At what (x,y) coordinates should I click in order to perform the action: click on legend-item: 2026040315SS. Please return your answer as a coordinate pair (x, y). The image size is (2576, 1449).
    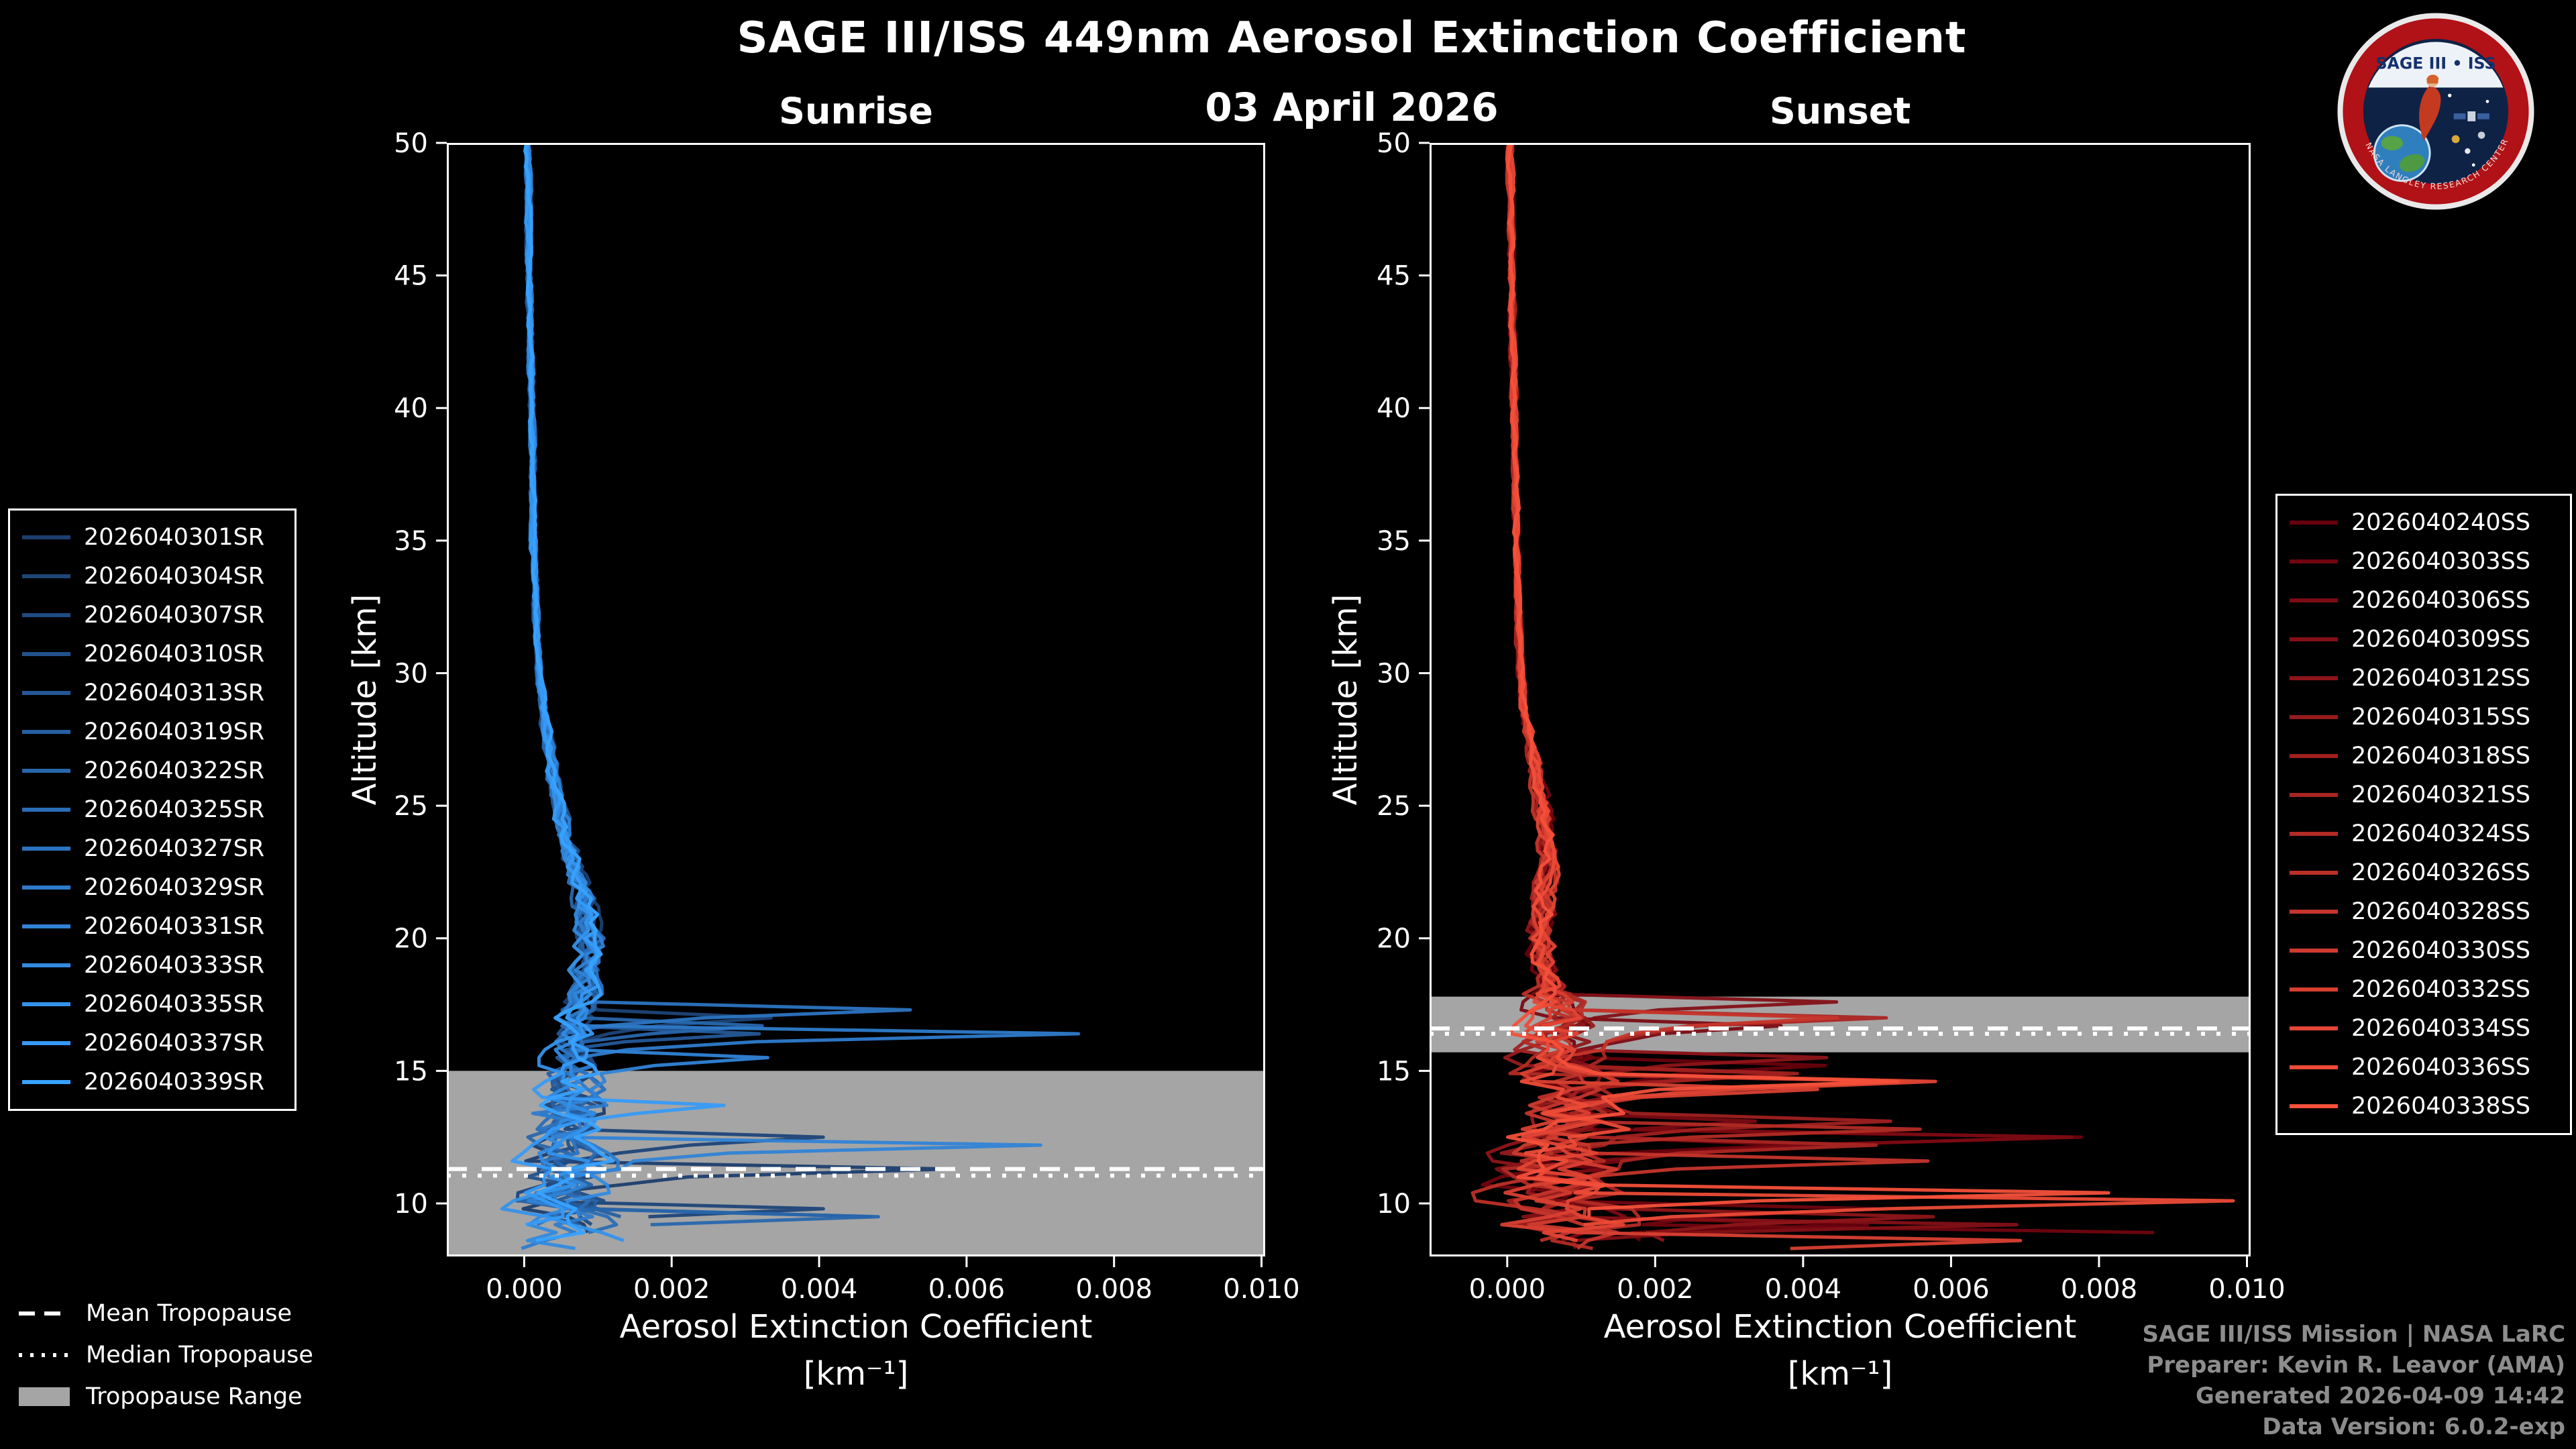
    Looking at the image, I should click on (2424, 717).